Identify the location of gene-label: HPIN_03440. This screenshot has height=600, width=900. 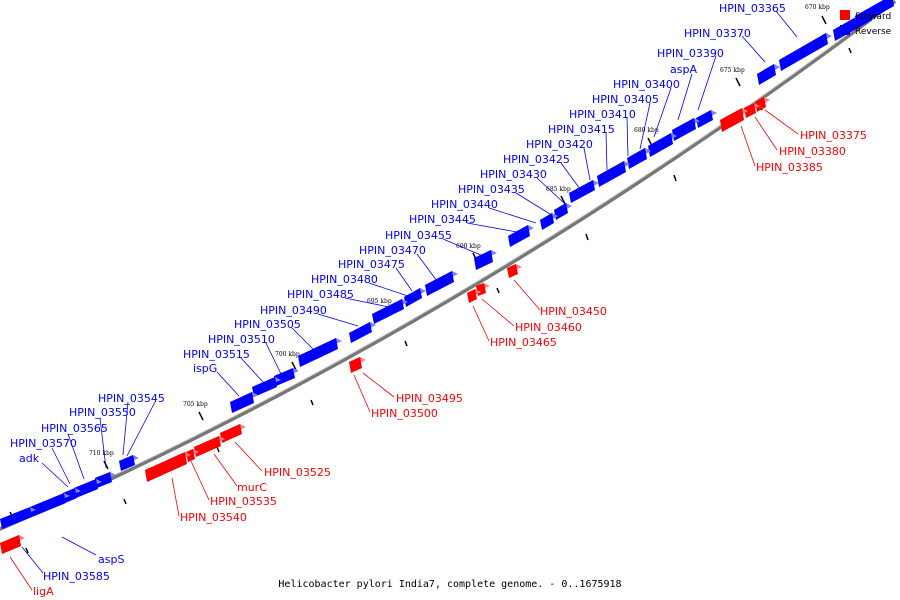
(464, 204).